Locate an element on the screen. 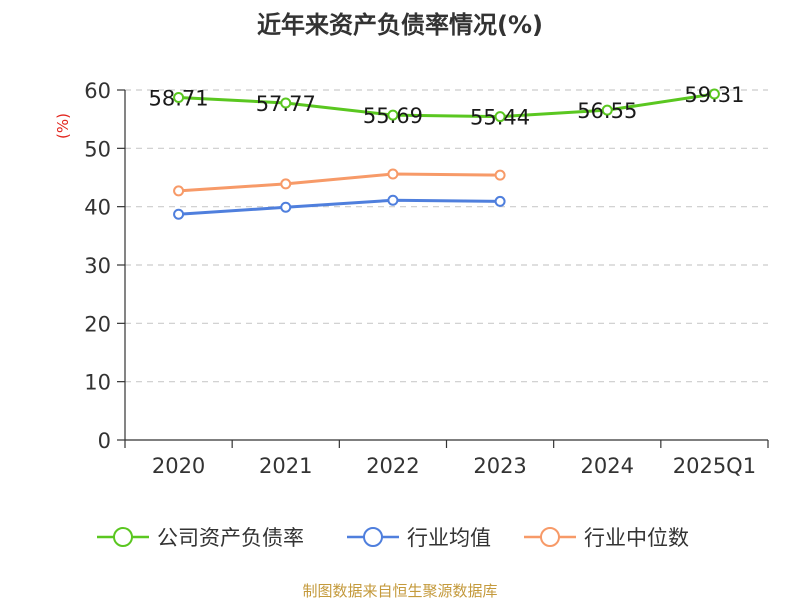 This screenshot has width=800, height=600. data-label: 59.31 is located at coordinates (714, 95).